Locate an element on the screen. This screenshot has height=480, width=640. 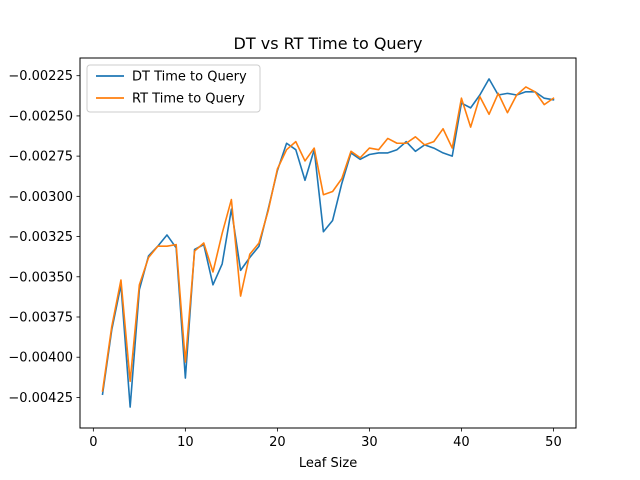
x-axis-label: Leaf Size is located at coordinates (328, 463).